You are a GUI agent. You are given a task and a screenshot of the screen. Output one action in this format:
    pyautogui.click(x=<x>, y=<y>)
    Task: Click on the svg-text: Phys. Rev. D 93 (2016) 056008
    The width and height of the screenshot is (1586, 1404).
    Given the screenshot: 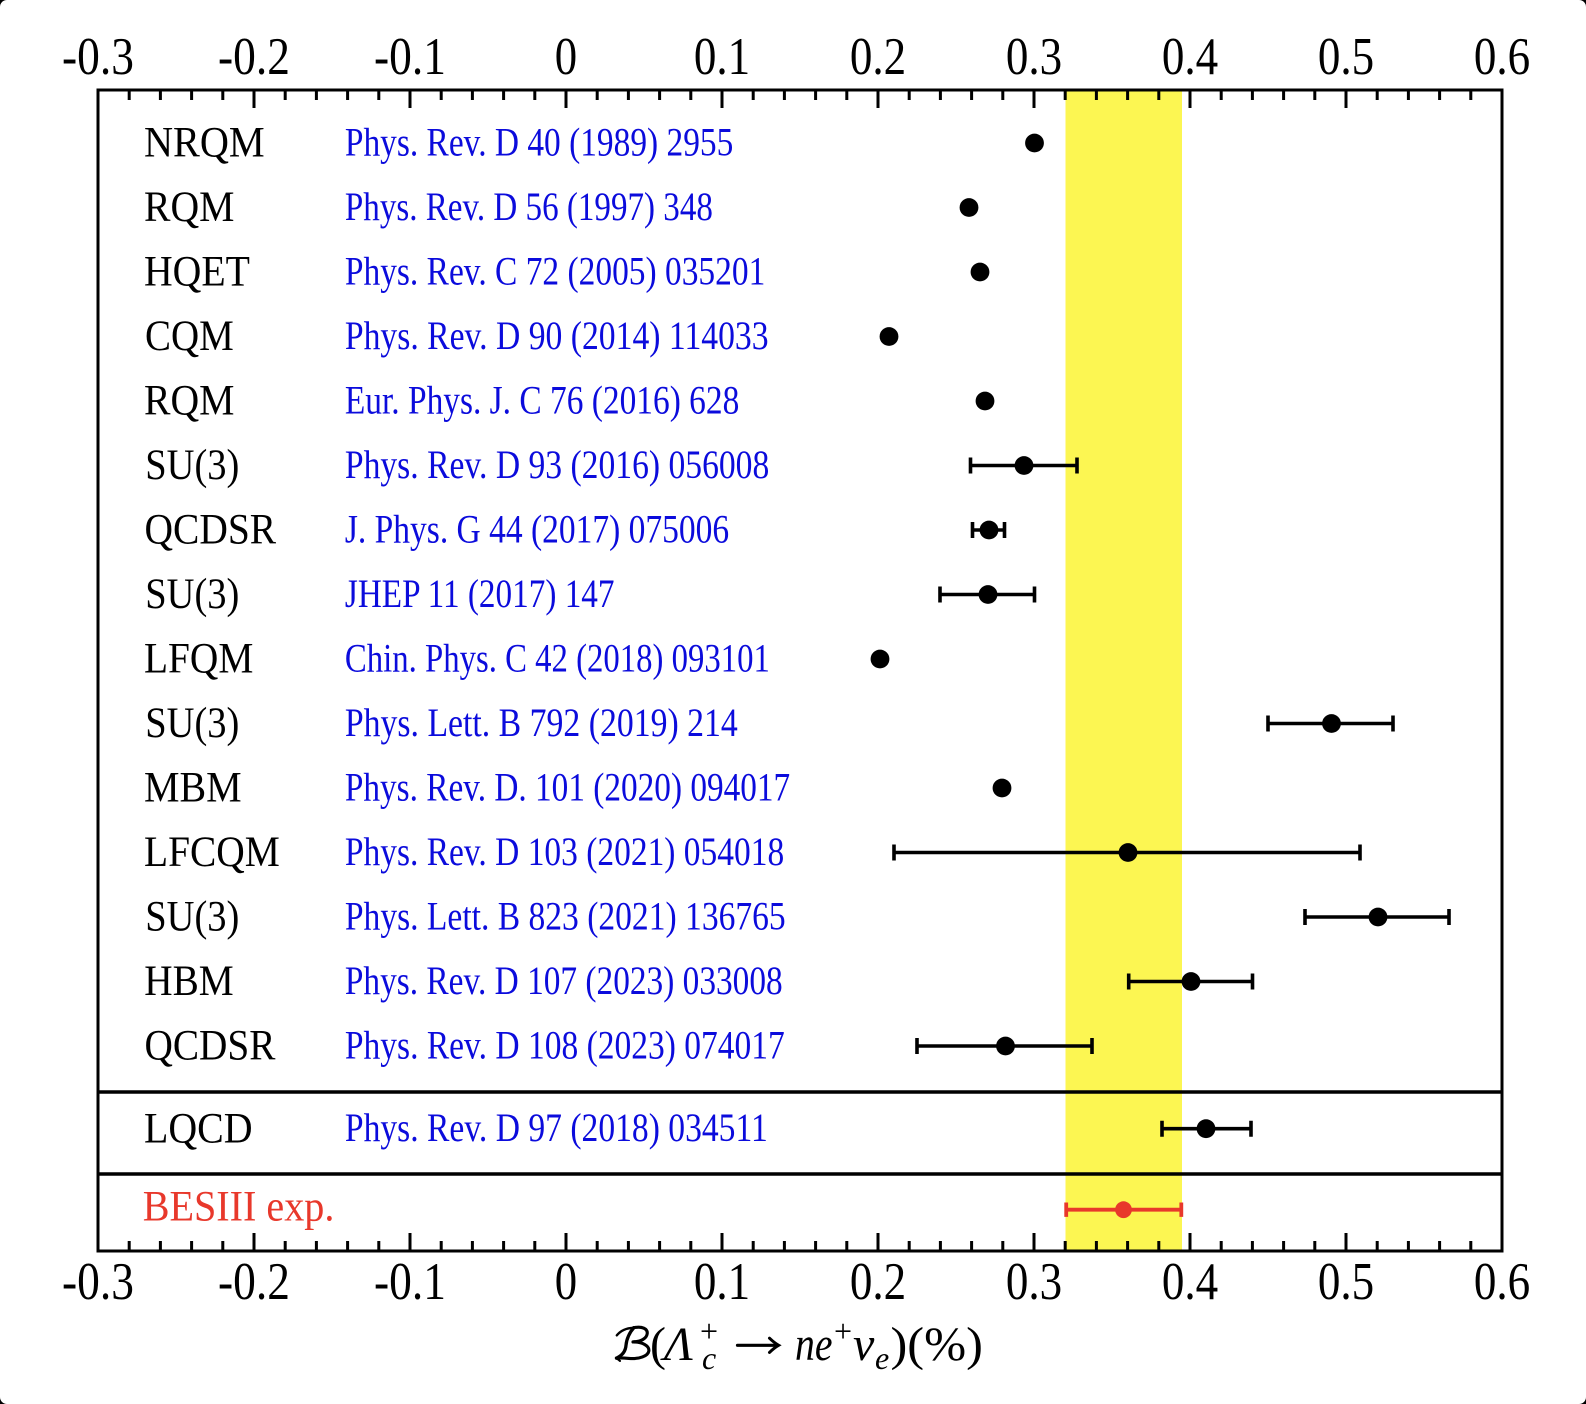 What is the action you would take?
    pyautogui.click(x=557, y=464)
    